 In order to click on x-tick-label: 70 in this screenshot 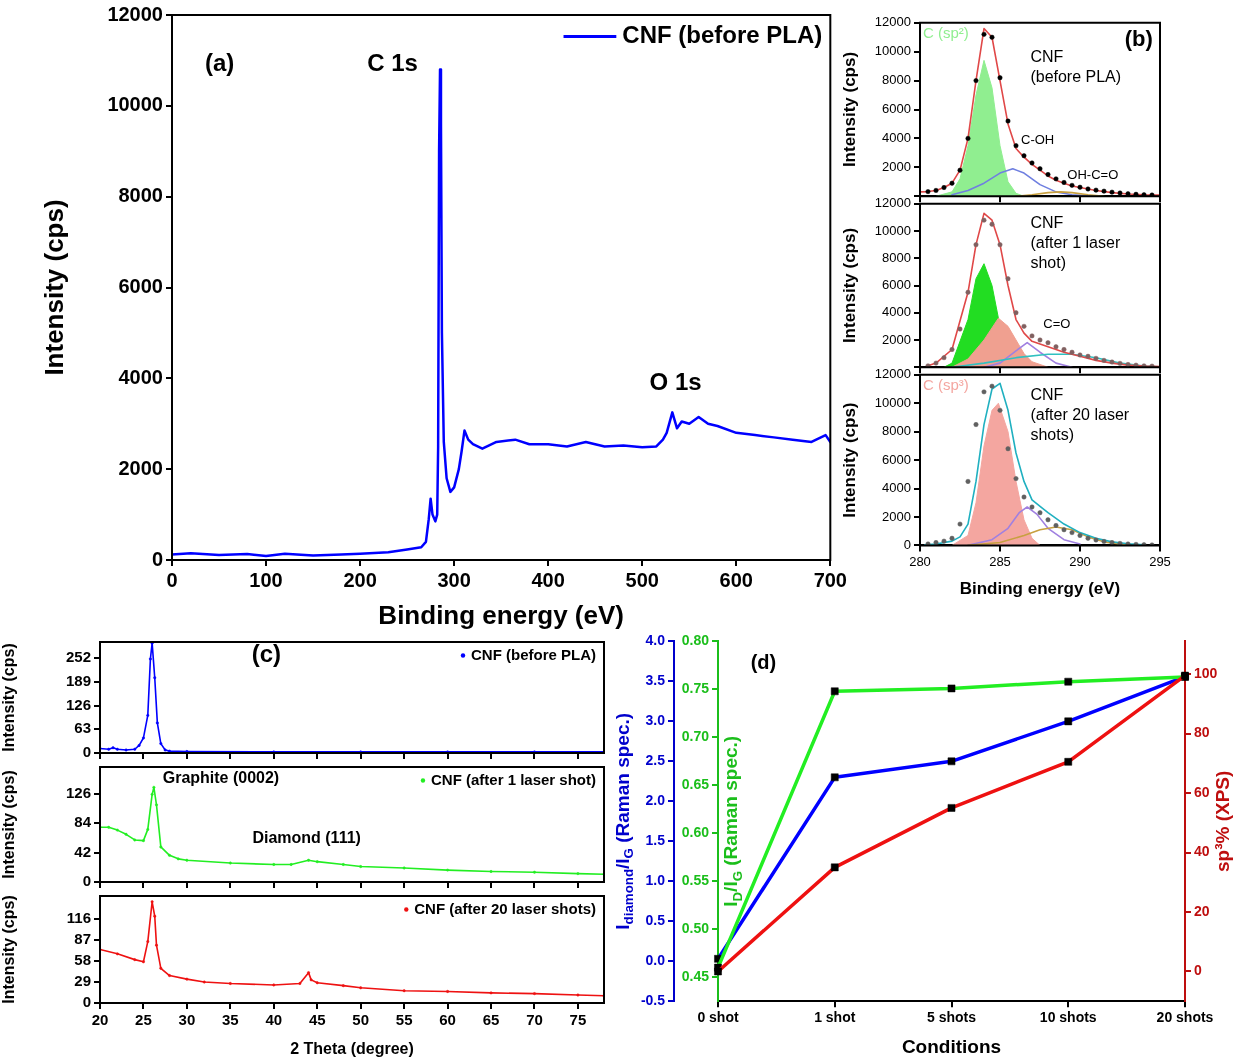, I will do `click(534, 1020)`.